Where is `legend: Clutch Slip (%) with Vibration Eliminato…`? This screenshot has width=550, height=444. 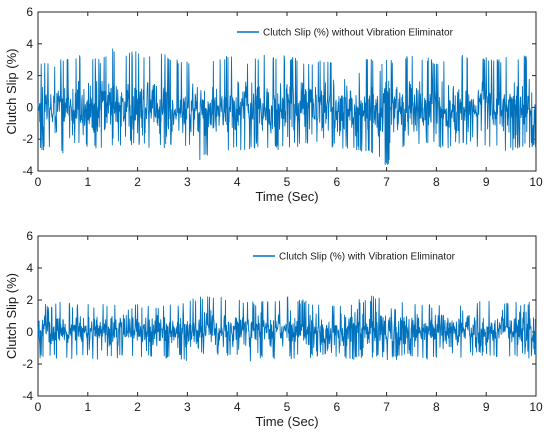
legend: Clutch Slip (%) with Vibration Eliminato… is located at coordinates (354, 257).